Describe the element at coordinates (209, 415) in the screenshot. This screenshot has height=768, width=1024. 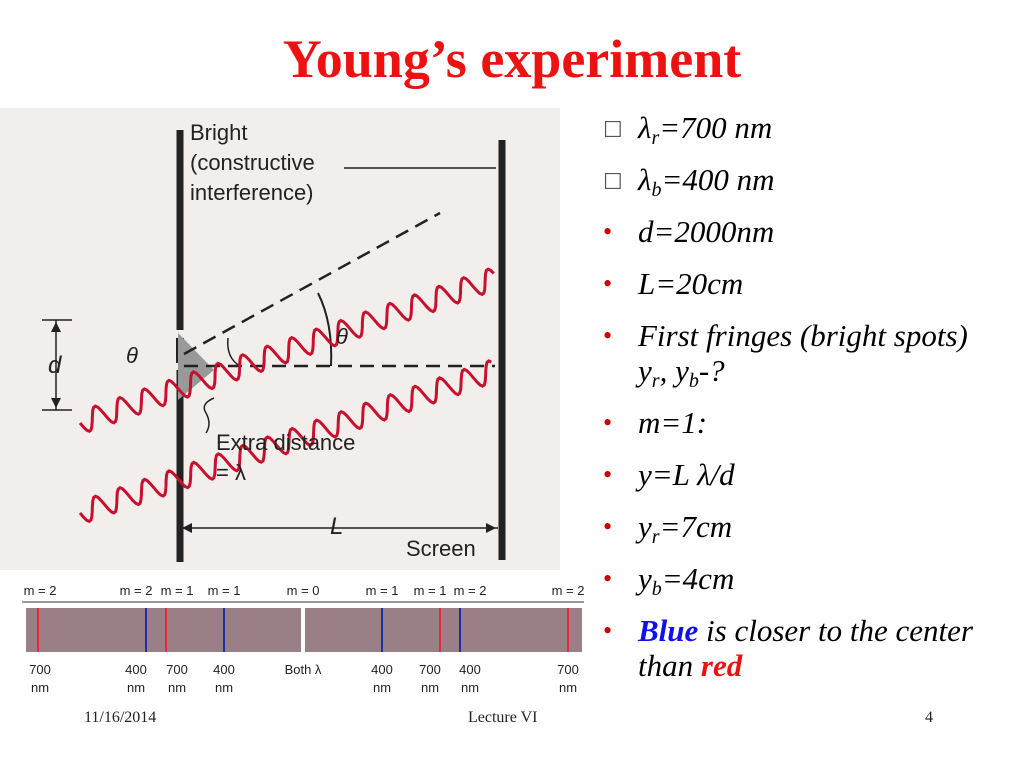
I see `extra-distance-brace` at that location.